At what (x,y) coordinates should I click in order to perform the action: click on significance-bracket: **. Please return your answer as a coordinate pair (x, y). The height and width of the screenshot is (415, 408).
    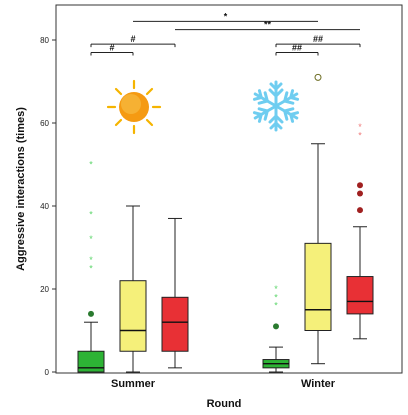
    Looking at the image, I should click on (267, 25).